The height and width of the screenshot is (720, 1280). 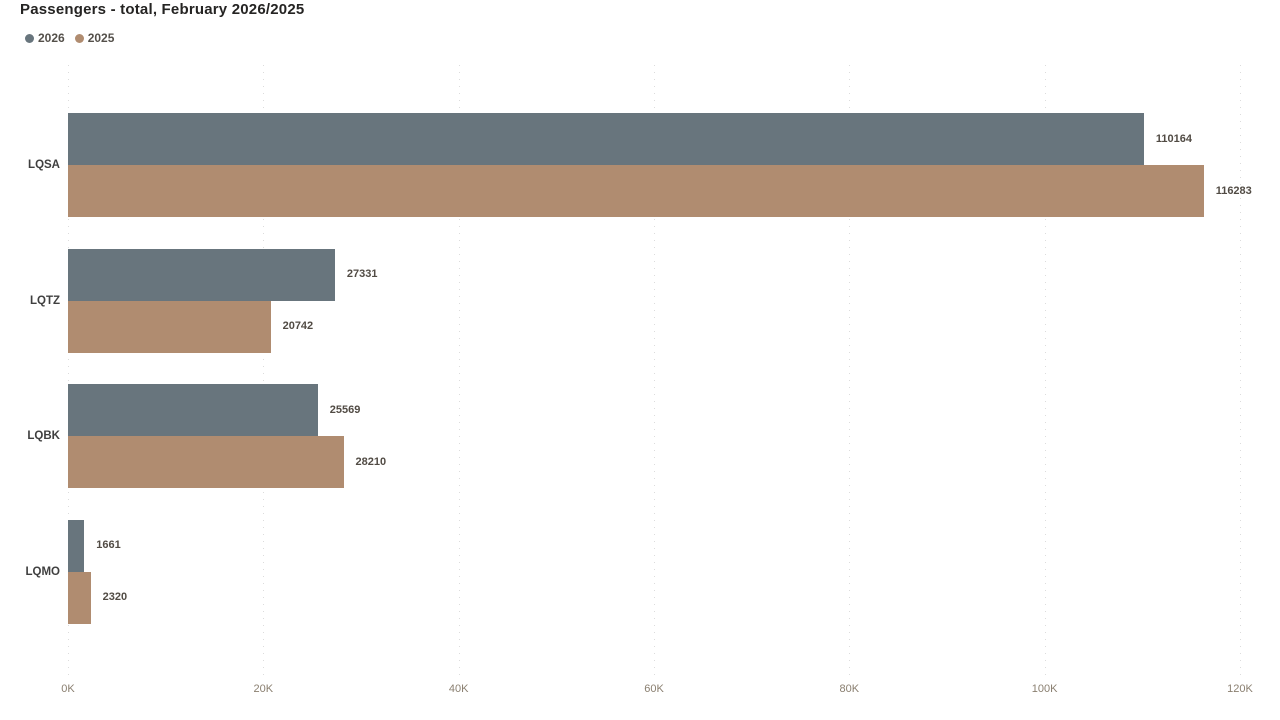 What do you see at coordinates (1045, 371) in the screenshot?
I see `gridline-100K` at bounding box center [1045, 371].